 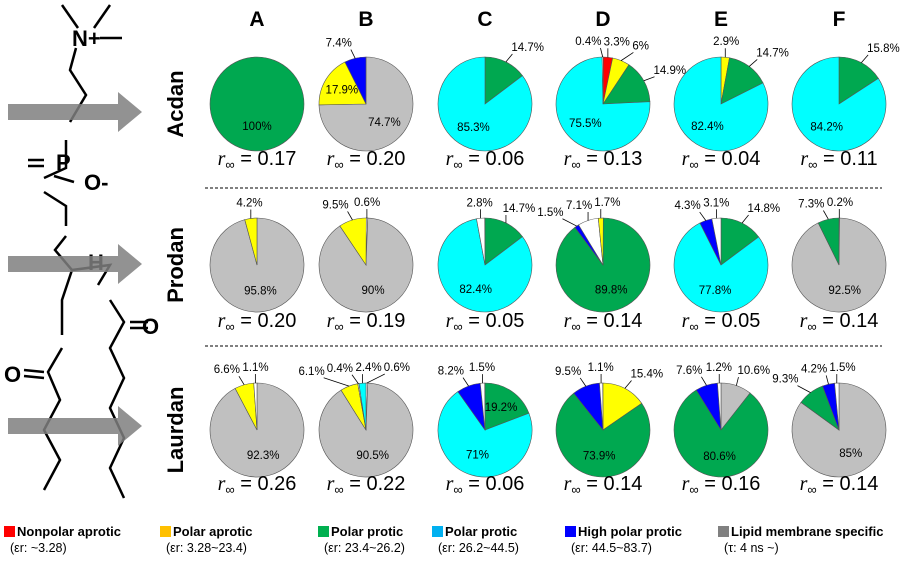 I want to click on slice-label: 9.5%, so click(x=568, y=372).